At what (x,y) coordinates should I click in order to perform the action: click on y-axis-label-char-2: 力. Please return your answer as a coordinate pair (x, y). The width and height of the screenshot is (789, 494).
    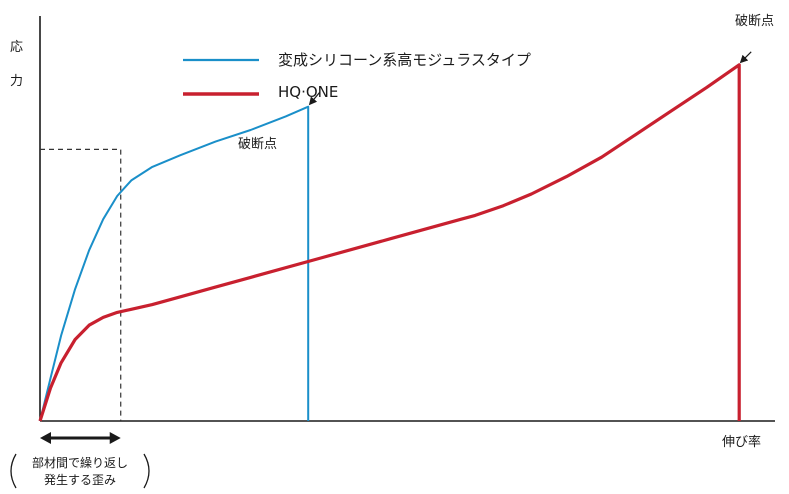
    Looking at the image, I should click on (17, 81).